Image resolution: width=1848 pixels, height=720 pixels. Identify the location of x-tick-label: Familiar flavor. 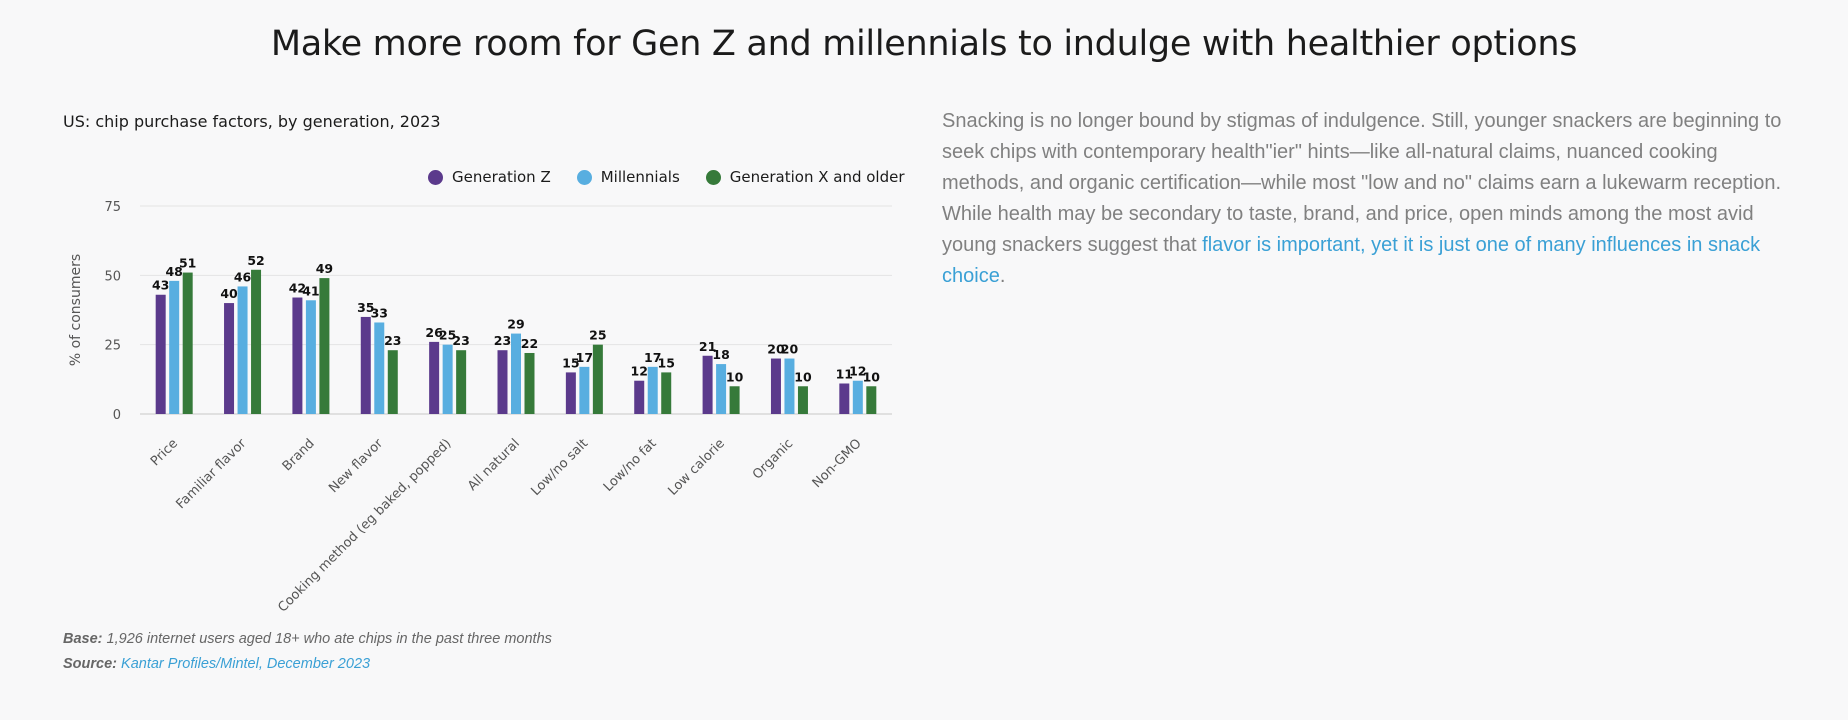
(211, 474).